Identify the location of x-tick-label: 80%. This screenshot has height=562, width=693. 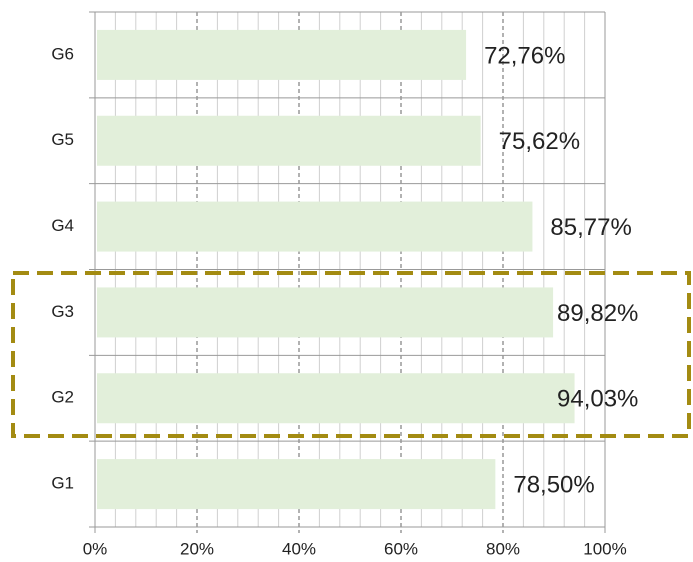
(503, 548).